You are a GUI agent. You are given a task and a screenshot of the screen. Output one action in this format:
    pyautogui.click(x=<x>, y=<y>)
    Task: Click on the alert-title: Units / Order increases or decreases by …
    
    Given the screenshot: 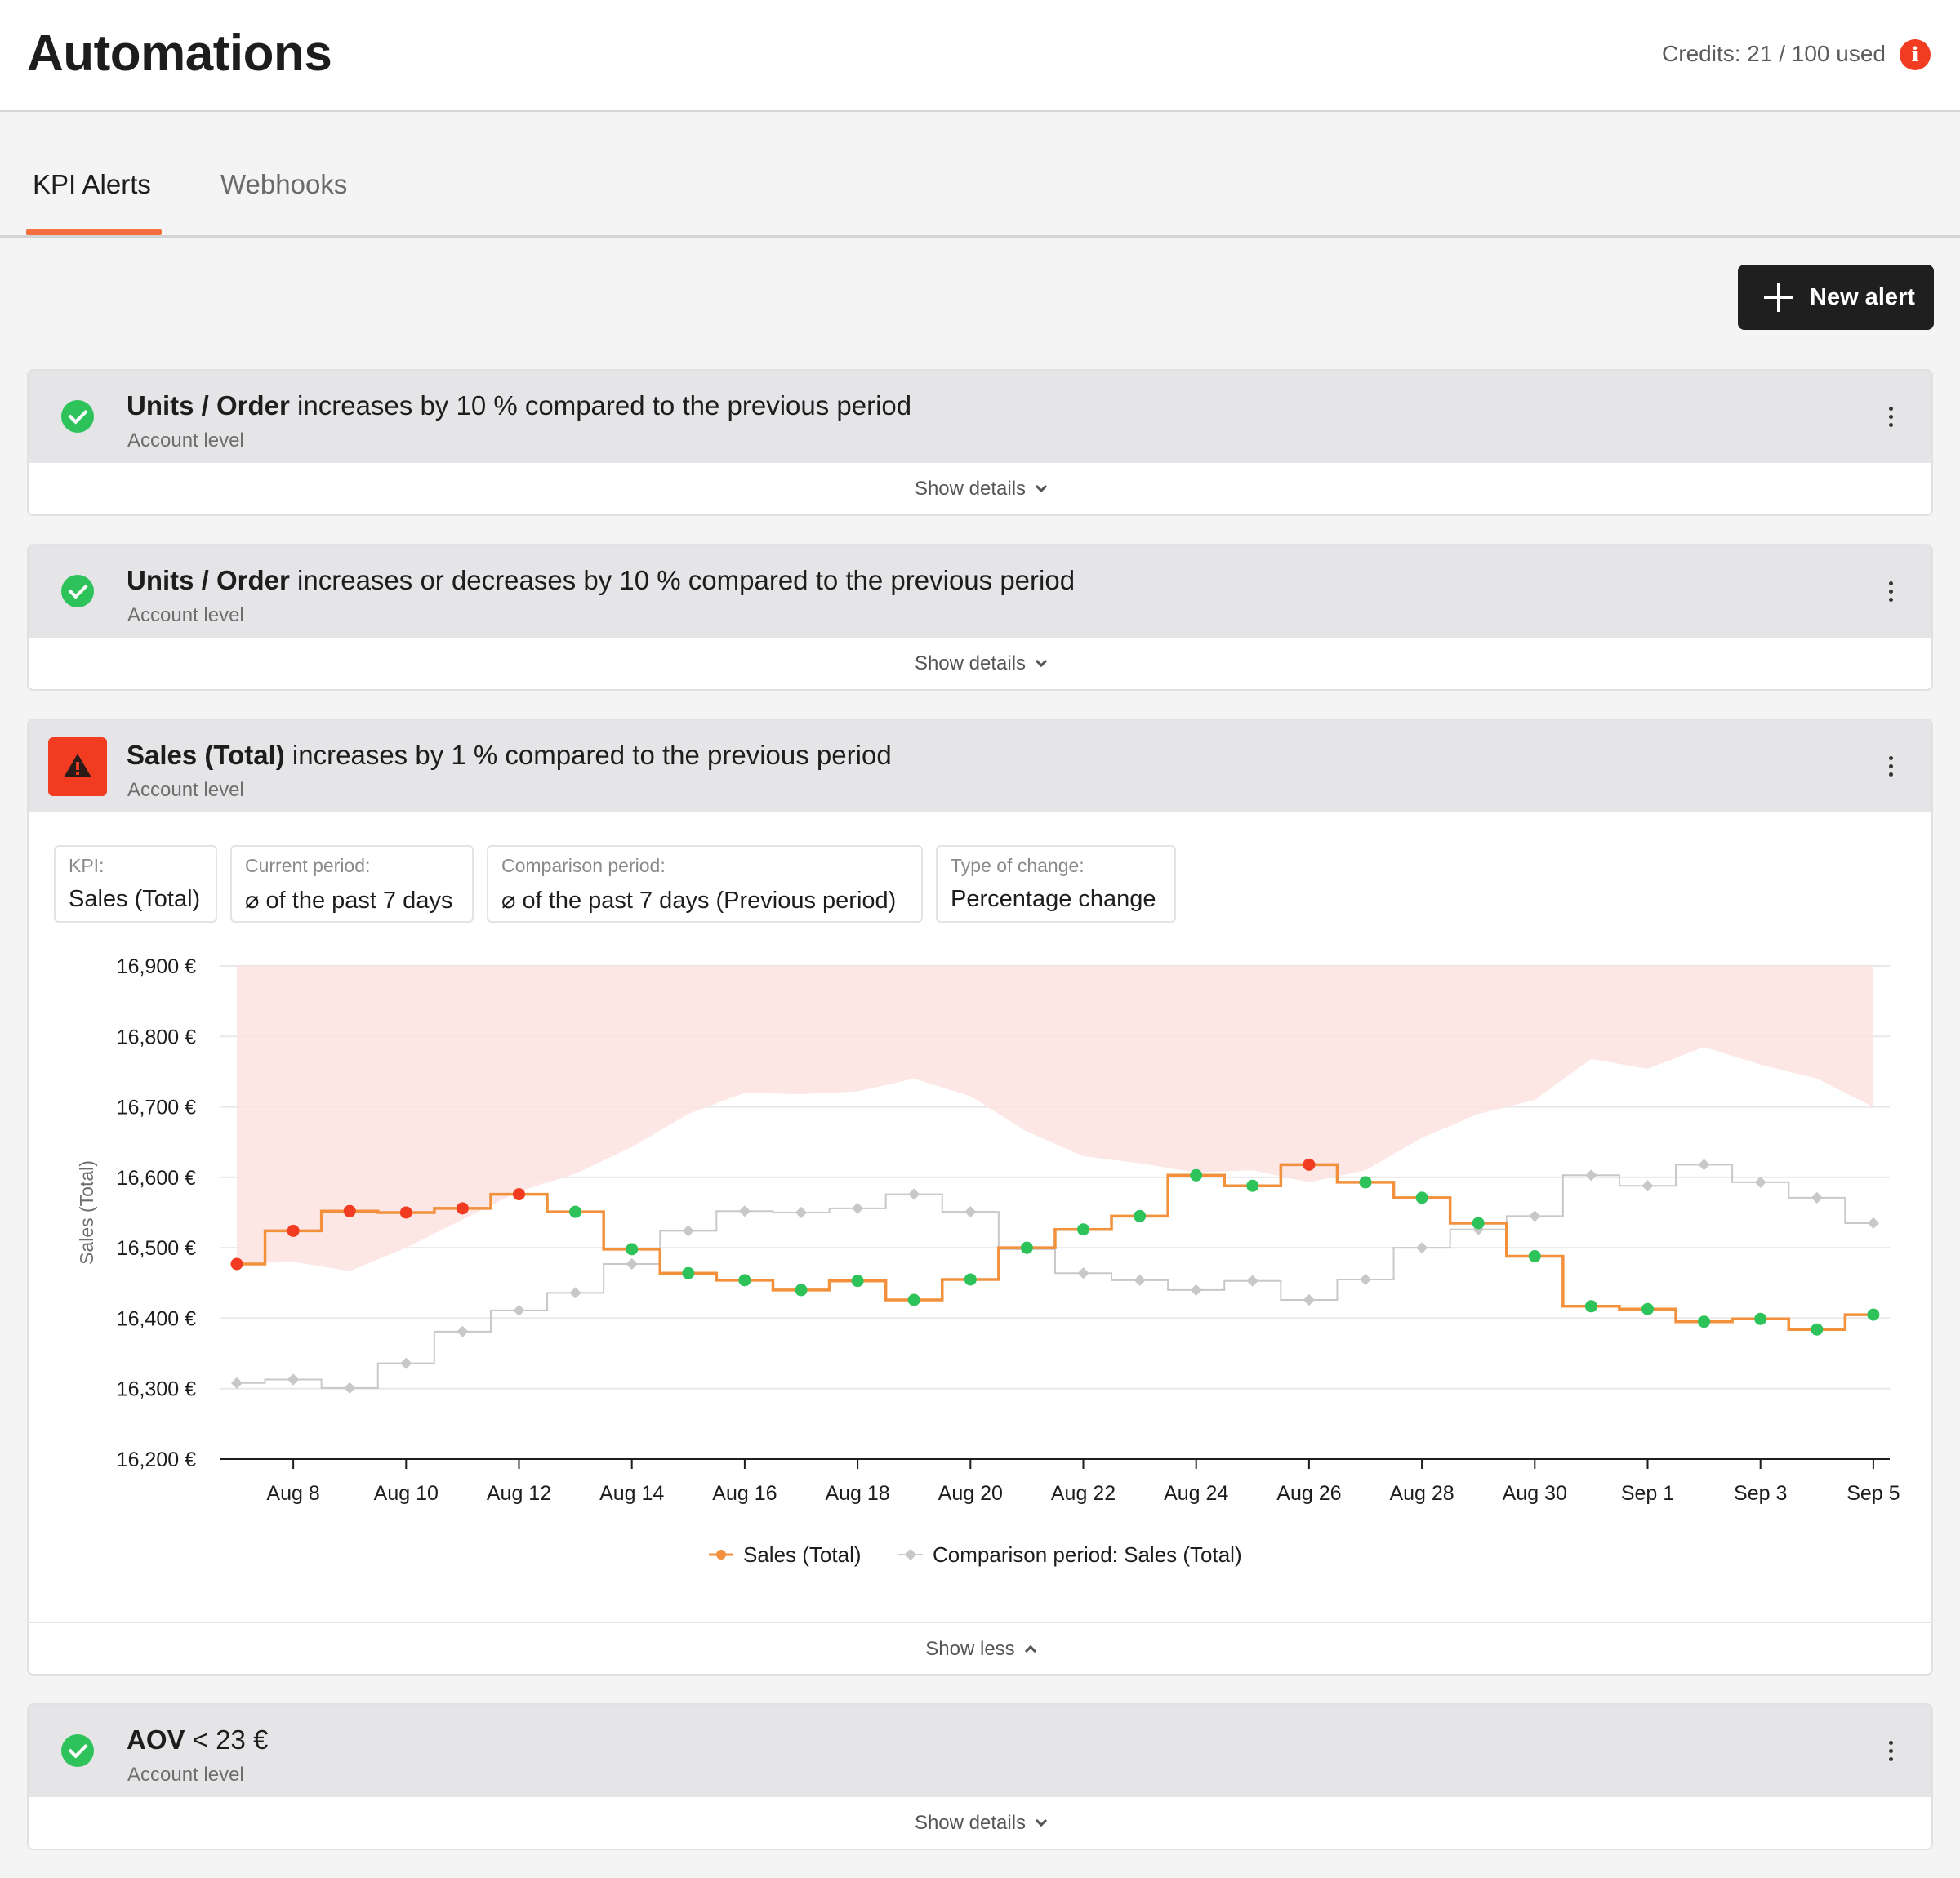 What is the action you would take?
    pyautogui.click(x=601, y=580)
    